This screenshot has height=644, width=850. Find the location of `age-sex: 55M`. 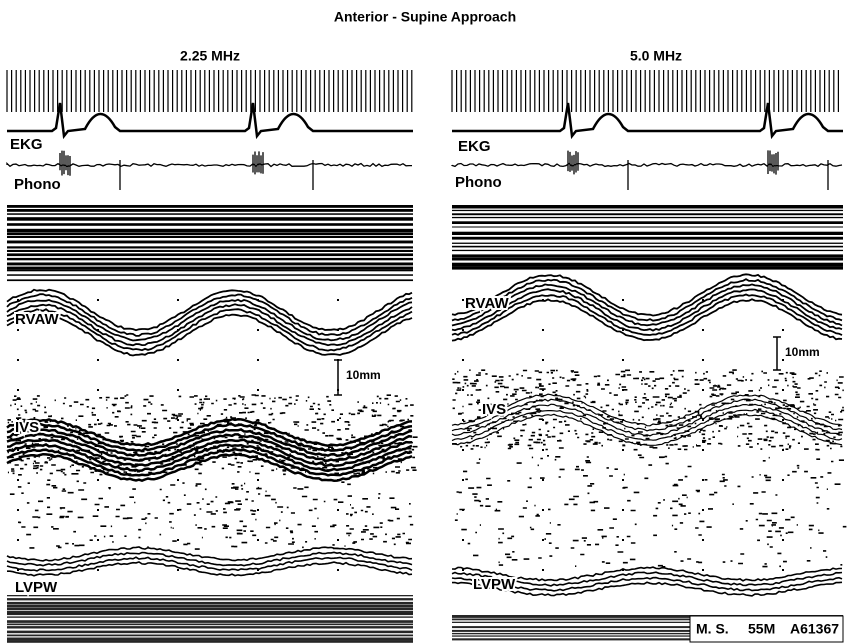

age-sex: 55M is located at coordinates (761, 629).